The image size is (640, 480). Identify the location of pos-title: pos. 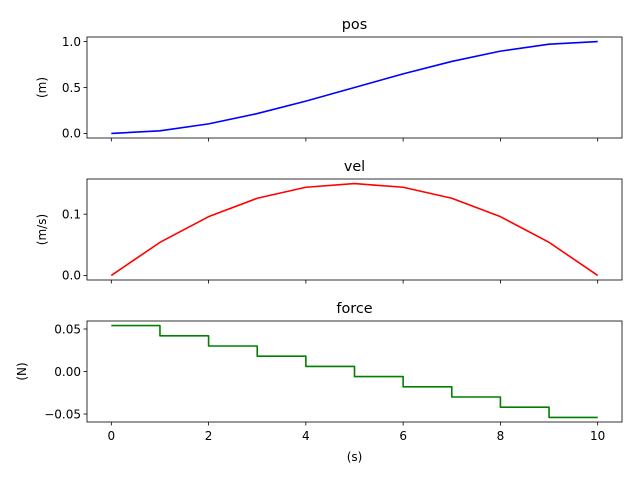
(354, 25).